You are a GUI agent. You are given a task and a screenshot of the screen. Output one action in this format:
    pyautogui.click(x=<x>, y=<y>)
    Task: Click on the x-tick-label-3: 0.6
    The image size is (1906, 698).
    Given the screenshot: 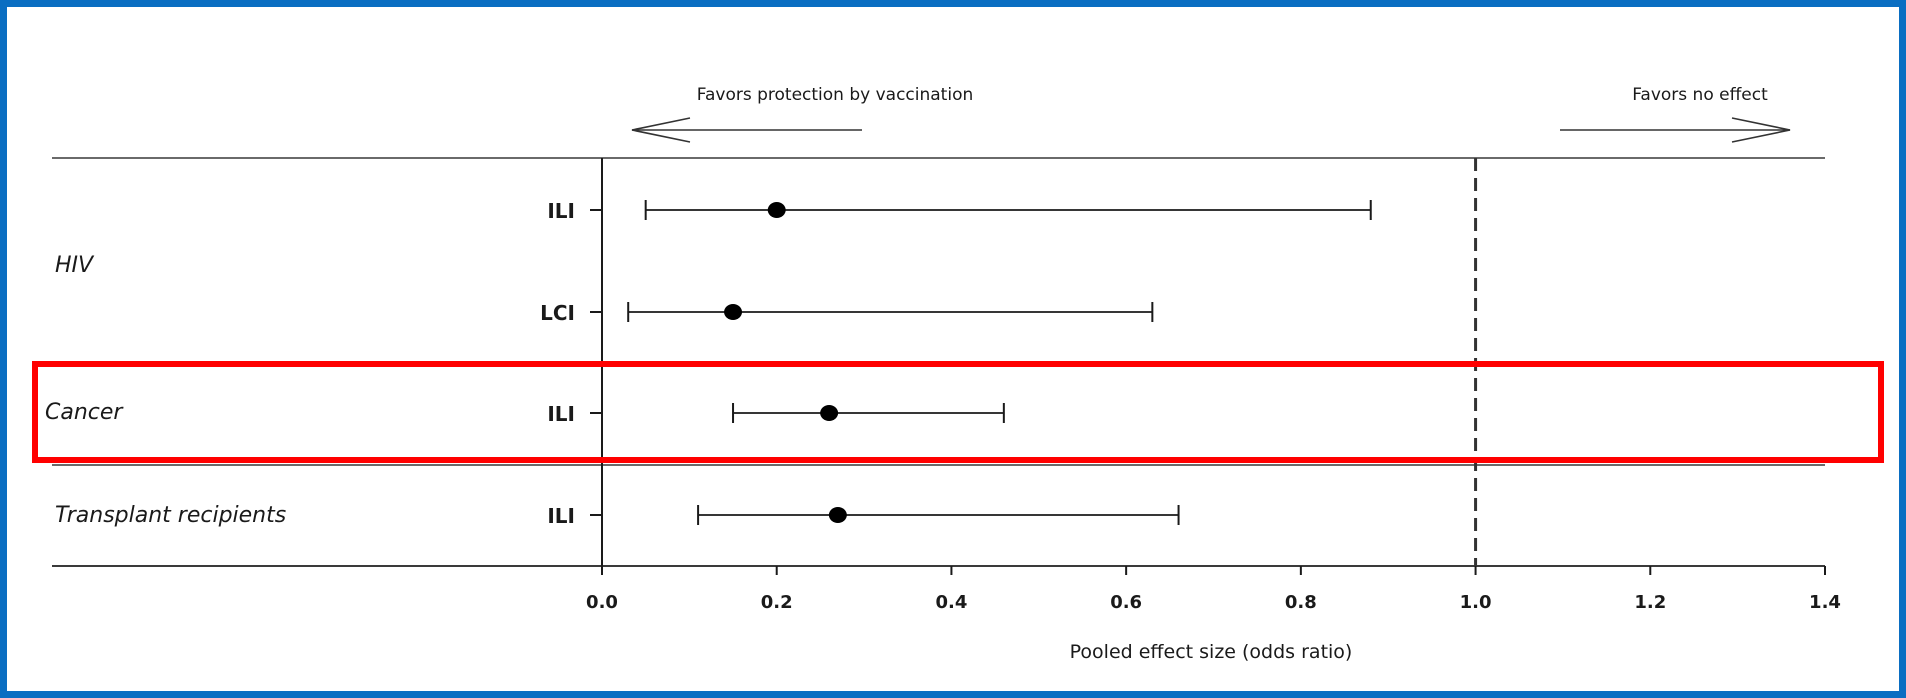 What is the action you would take?
    pyautogui.click(x=1126, y=602)
    